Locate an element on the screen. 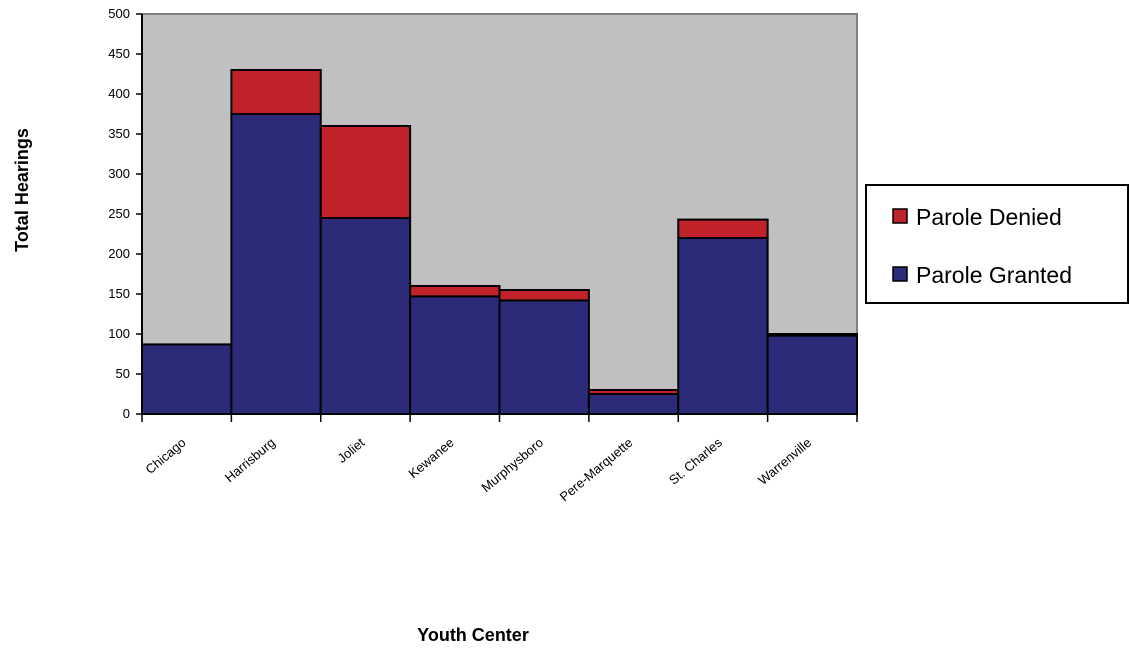 The height and width of the screenshot is (652, 1130). y-tick-label: 100 is located at coordinates (119, 333).